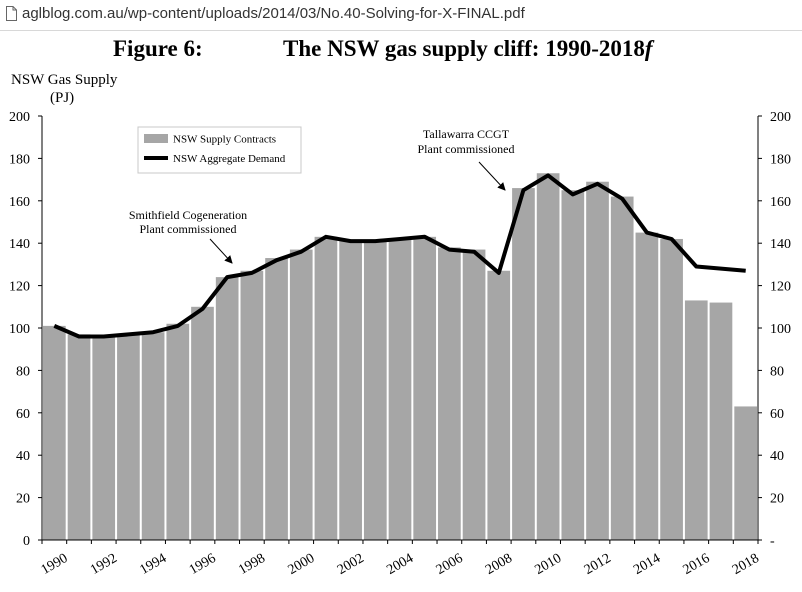 Image resolution: width=802 pixels, height=592 pixels. What do you see at coordinates (128, 437) in the screenshot?
I see `bar-1993` at bounding box center [128, 437].